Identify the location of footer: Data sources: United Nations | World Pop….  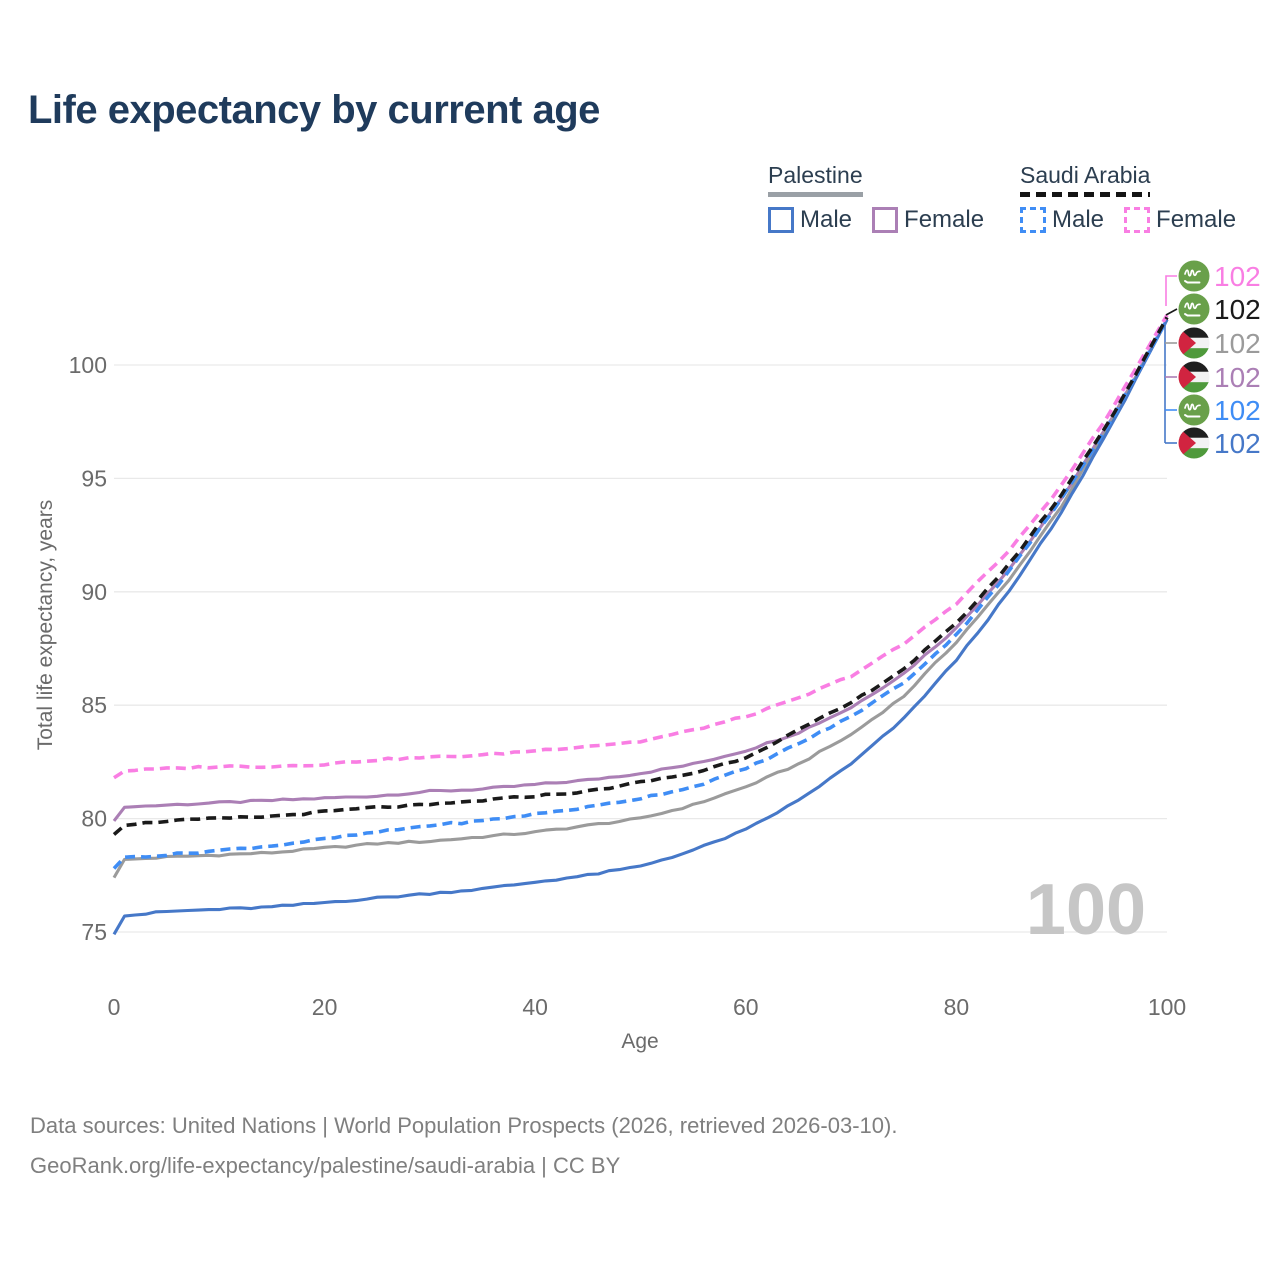
(463, 1146).